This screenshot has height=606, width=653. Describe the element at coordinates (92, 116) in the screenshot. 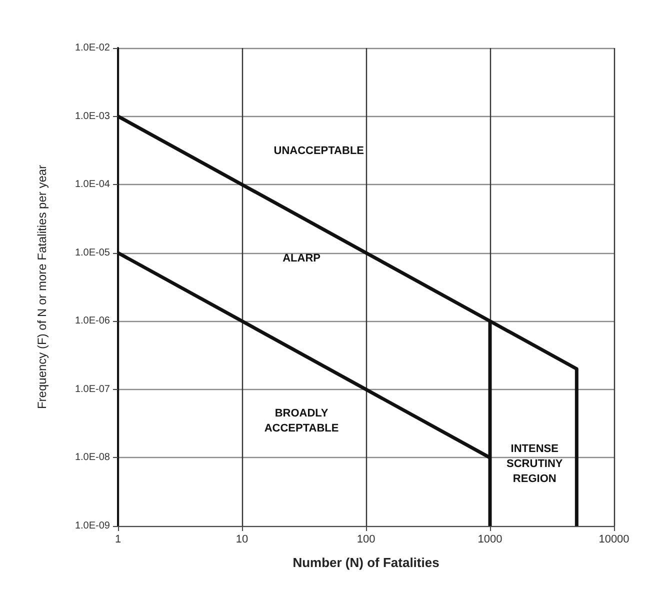

I see `y-tick-label: 1.0E-03` at that location.